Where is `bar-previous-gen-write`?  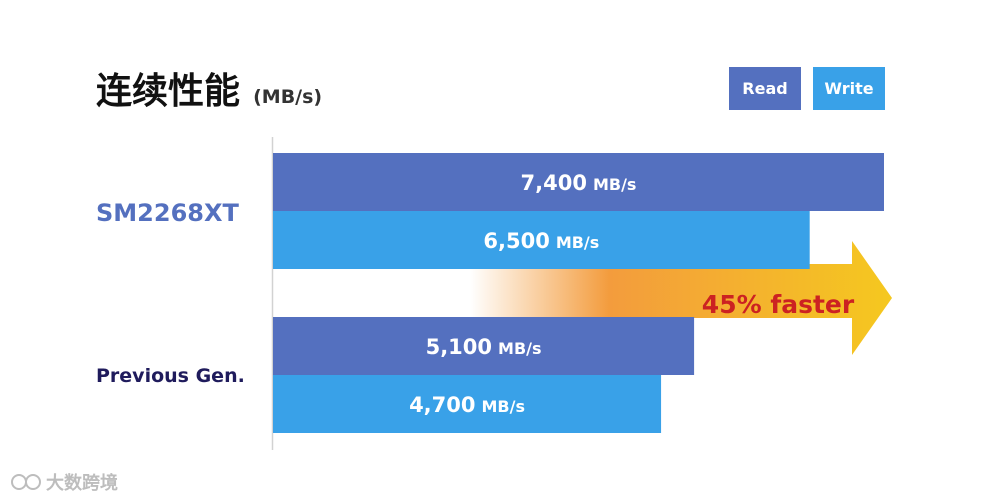 bar-previous-gen-write is located at coordinates (467, 404).